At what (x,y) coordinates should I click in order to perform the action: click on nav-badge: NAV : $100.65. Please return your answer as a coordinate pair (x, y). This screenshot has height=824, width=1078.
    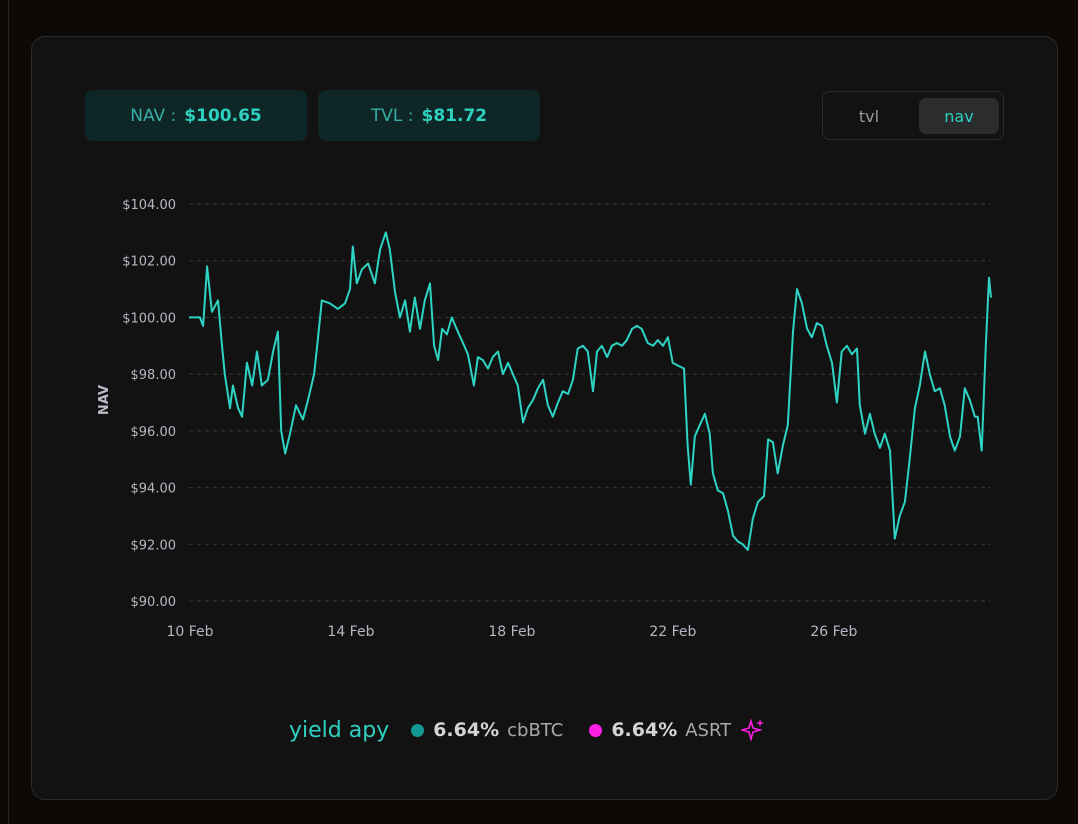
    Looking at the image, I should click on (196, 115).